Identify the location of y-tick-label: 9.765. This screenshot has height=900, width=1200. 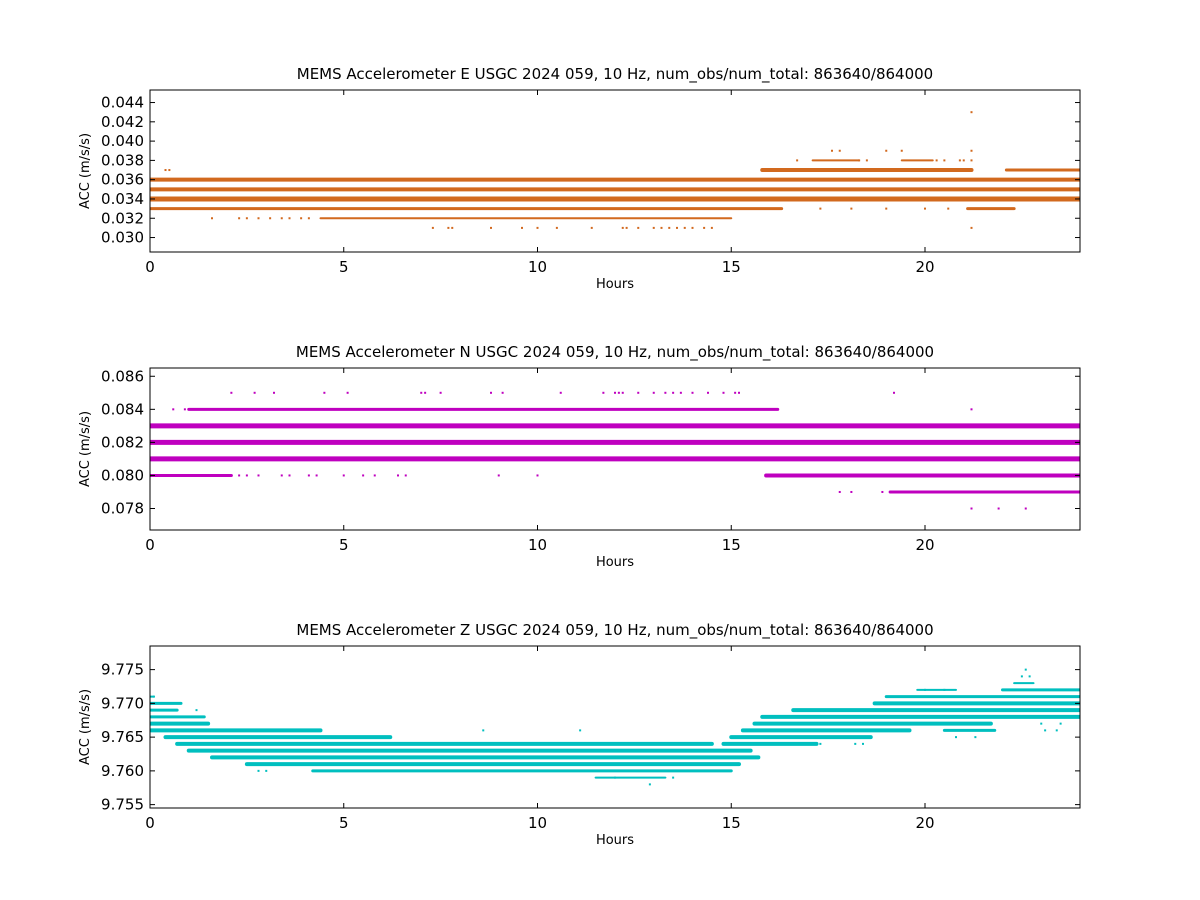
(122, 737).